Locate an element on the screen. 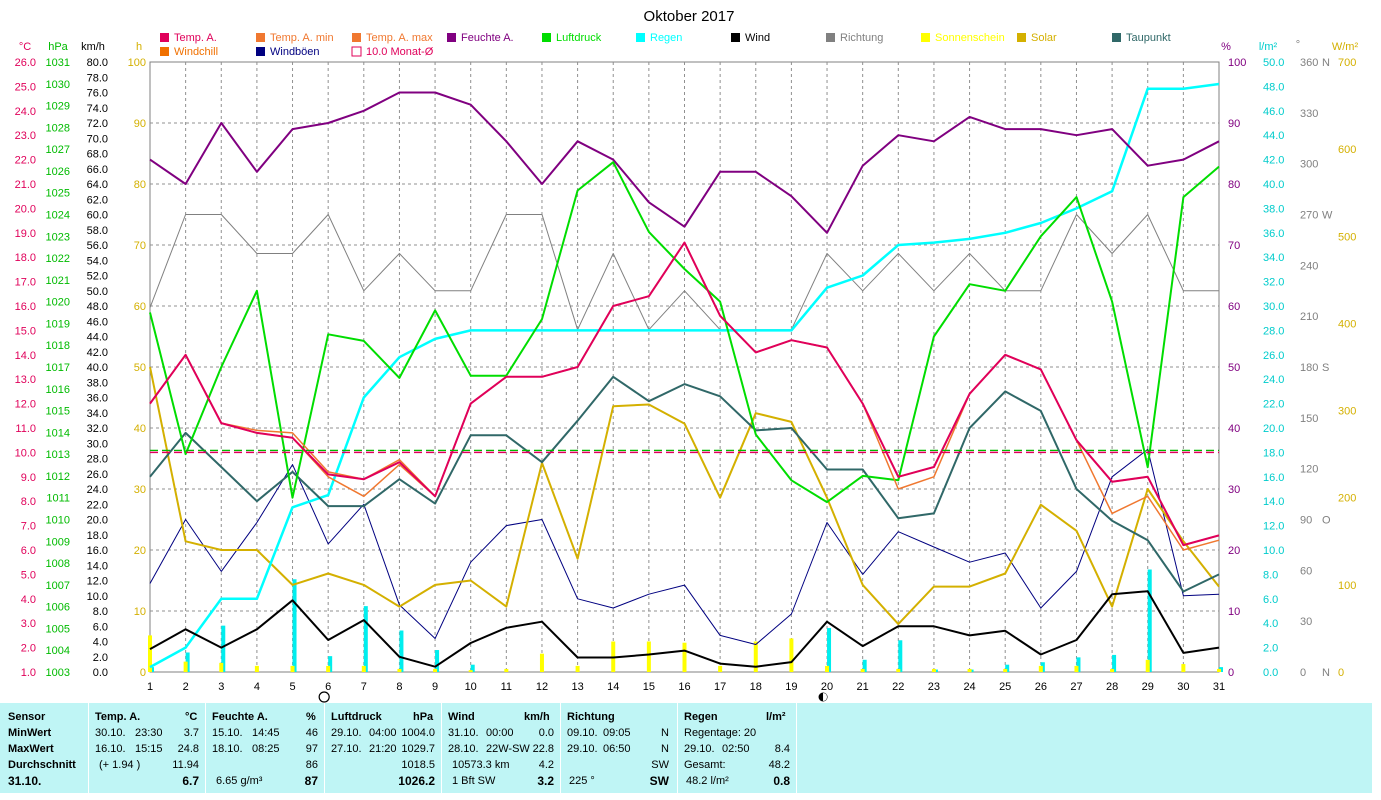  legend-label: Solar is located at coordinates (1044, 38).